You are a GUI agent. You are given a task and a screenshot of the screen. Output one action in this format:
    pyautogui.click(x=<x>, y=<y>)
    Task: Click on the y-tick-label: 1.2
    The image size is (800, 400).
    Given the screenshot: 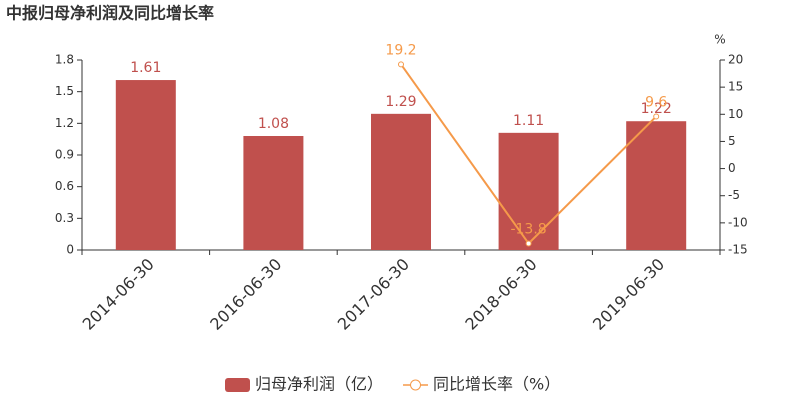 What is the action you would take?
    pyautogui.click(x=64, y=123)
    